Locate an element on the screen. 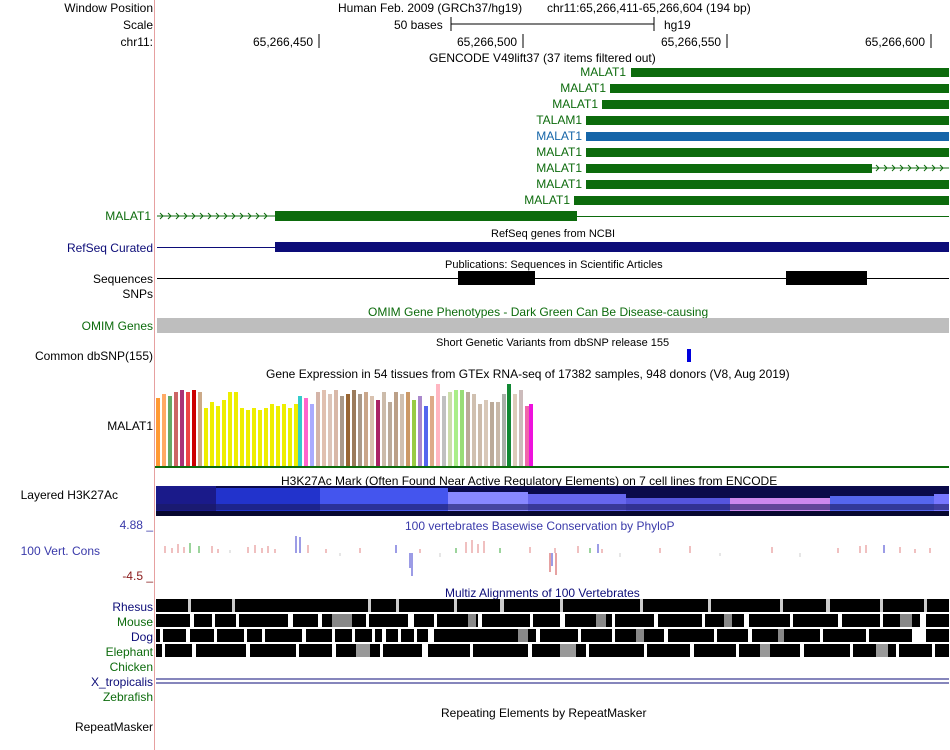 This screenshot has width=950, height=750. species-label: Elephant is located at coordinates (129, 652).